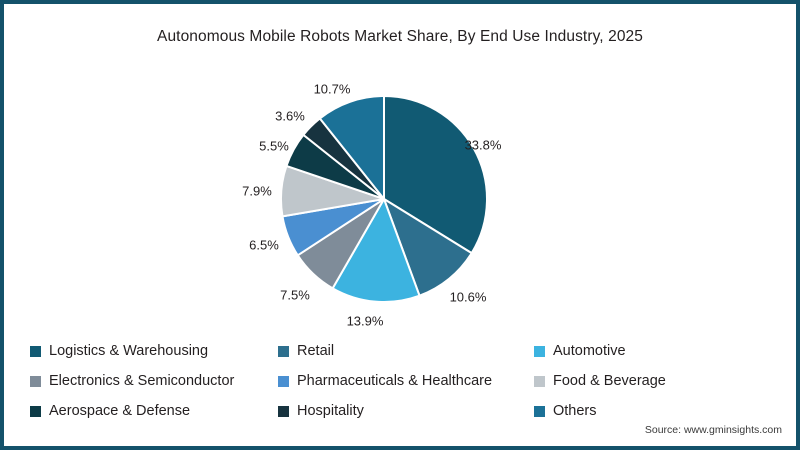  I want to click on legend-item-label: Automotive, so click(589, 351).